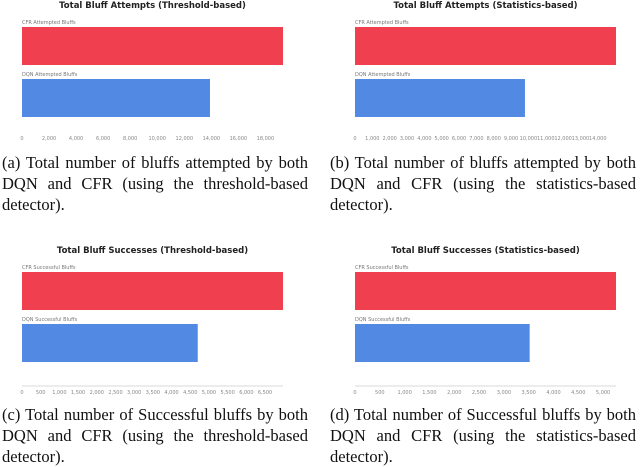  Describe the element at coordinates (265, 392) in the screenshot. I see `tick-label: 6,500` at that location.